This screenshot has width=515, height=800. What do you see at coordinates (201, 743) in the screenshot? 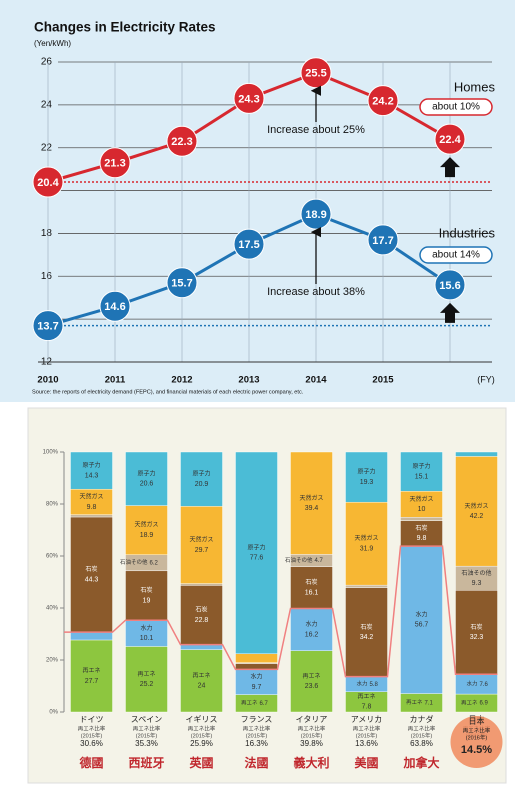
I see `share: 25.9%` at bounding box center [201, 743].